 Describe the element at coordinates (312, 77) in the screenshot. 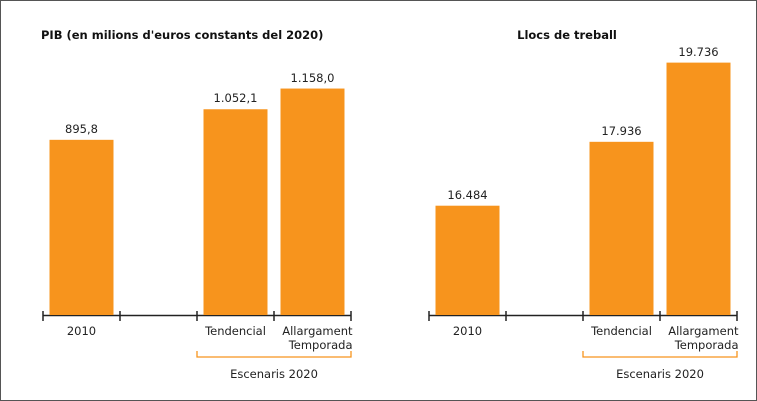

I see `value-label: 1.158,0` at that location.